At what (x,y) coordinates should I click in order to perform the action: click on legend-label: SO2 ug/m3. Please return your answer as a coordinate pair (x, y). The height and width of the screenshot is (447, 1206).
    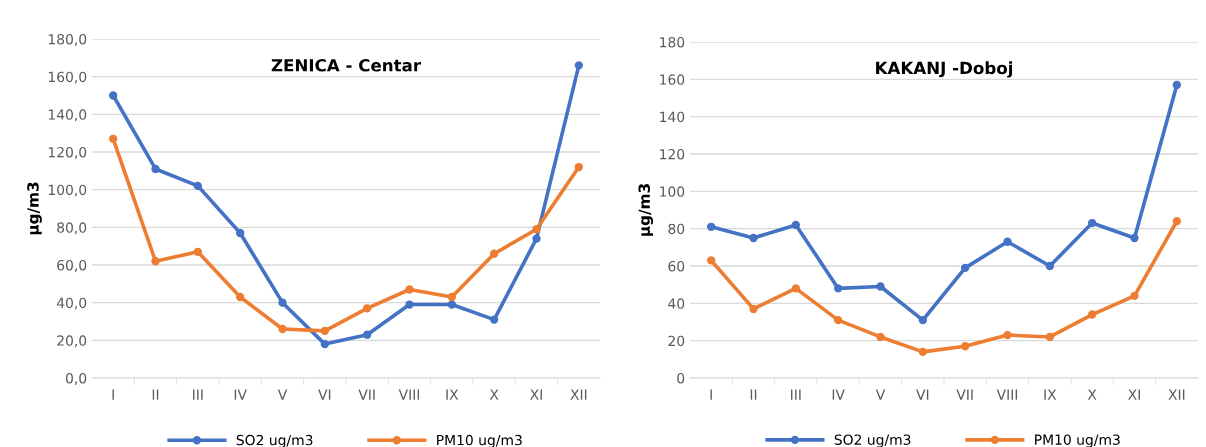
    Looking at the image, I should click on (872, 440).